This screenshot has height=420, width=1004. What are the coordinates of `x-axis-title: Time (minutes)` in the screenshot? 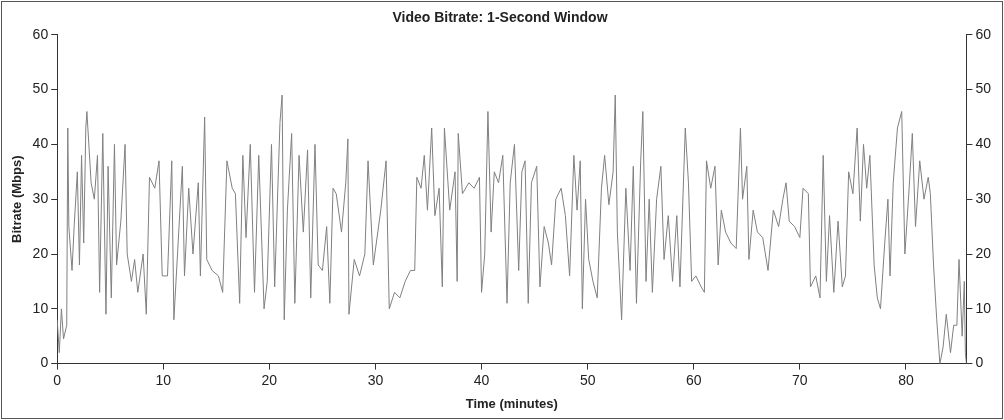 It's located at (511, 403).